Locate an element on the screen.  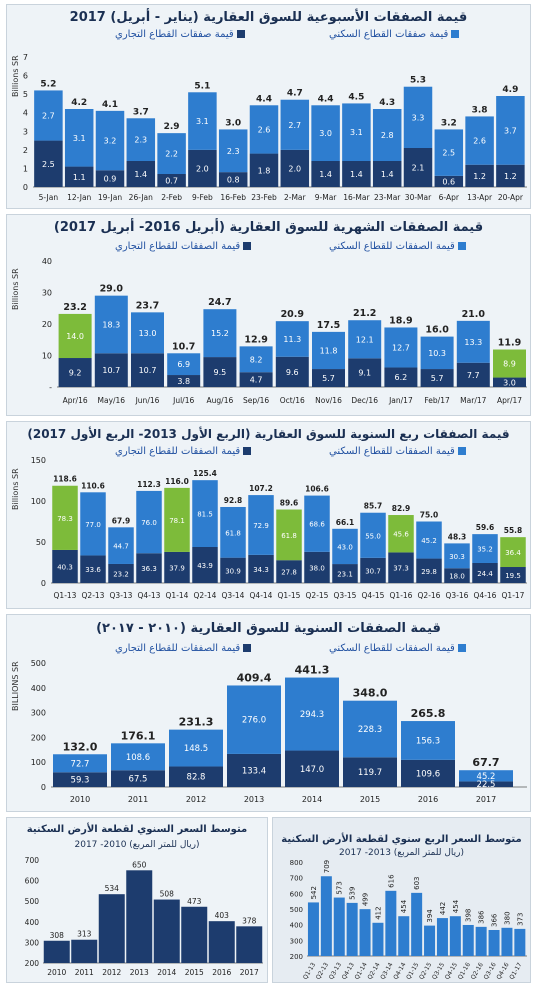
weekly-label-residential: 2.7 is located at coordinates (294, 125).